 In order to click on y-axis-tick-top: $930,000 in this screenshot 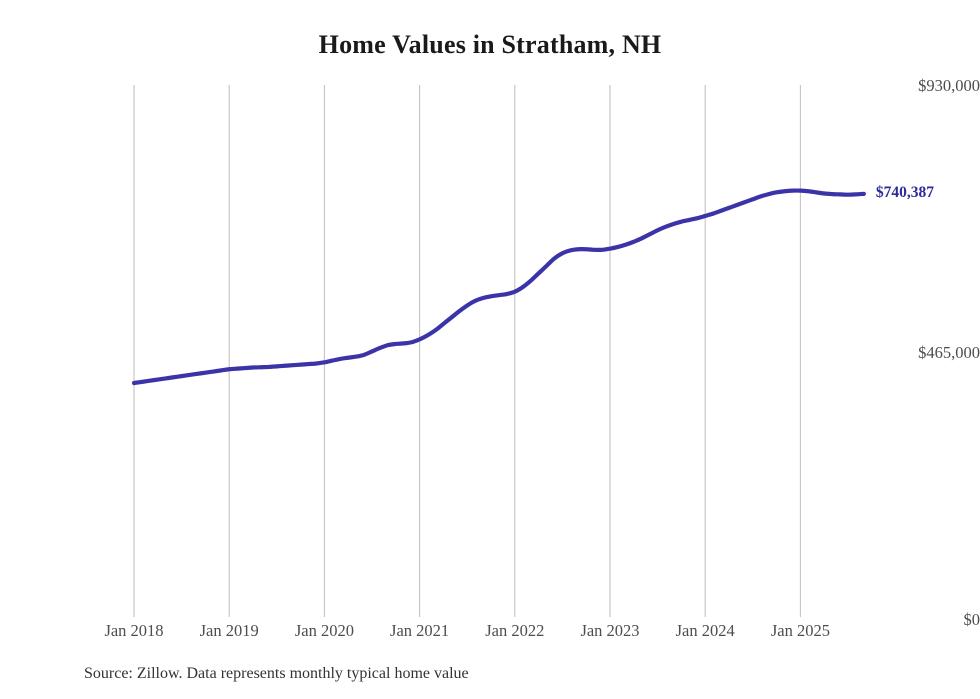, I will do `click(949, 85)`.